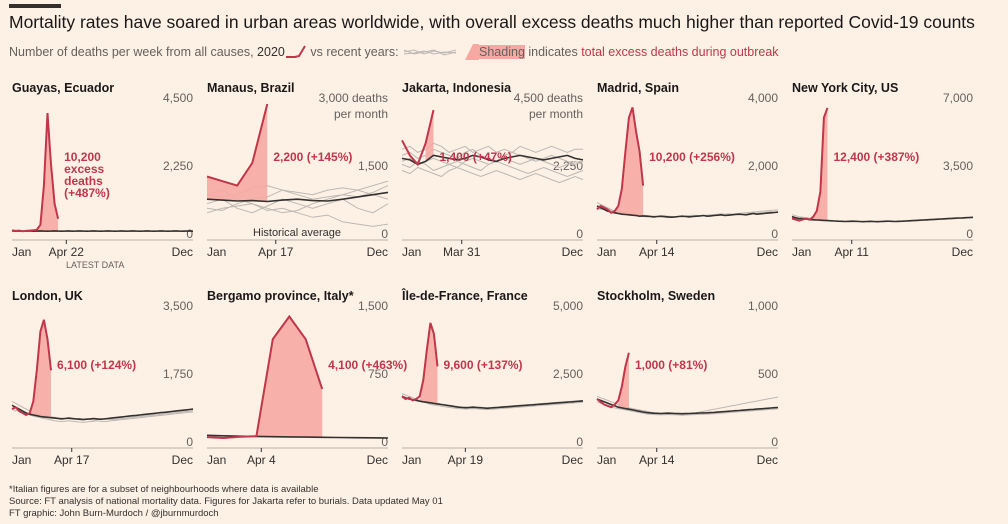 This screenshot has width=1008, height=524. I want to click on panel-2-current-line, so click(418, 138).